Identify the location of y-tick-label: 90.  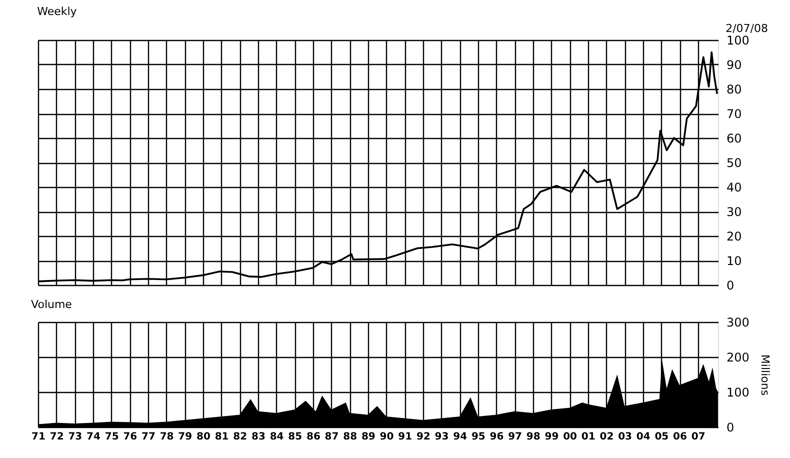
(734, 65).